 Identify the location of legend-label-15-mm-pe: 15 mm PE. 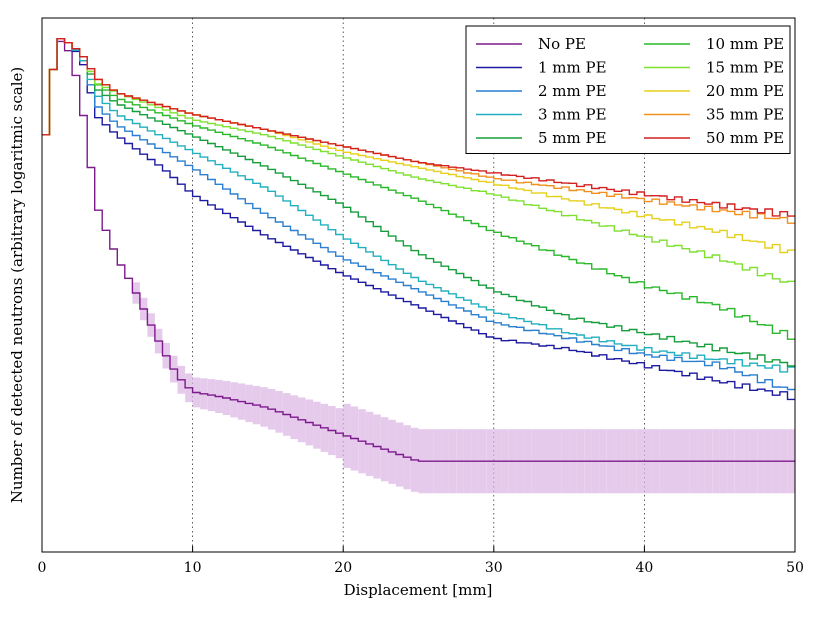
(745, 68).